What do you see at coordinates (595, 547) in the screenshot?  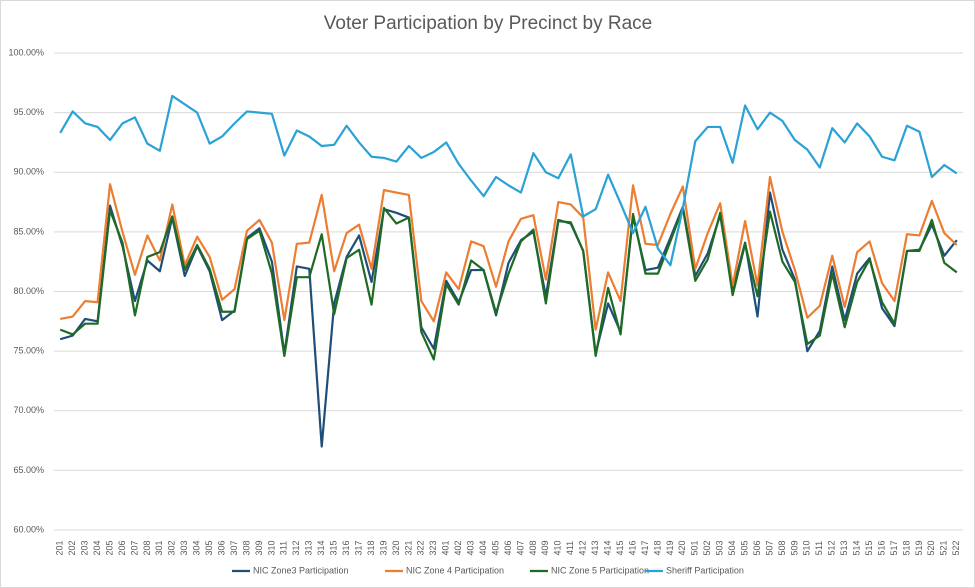 I see `x-tick-label: 413` at bounding box center [595, 547].